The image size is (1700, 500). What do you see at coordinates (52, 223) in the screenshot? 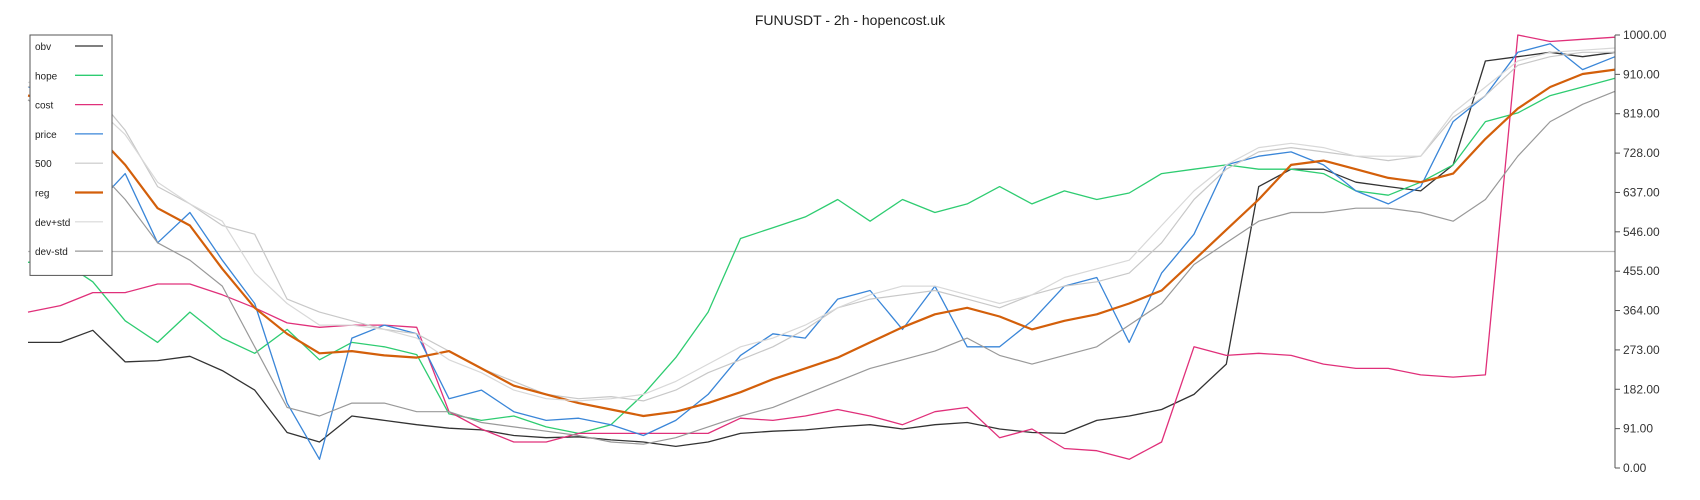
I see `legend-label: dev+std` at bounding box center [52, 223].